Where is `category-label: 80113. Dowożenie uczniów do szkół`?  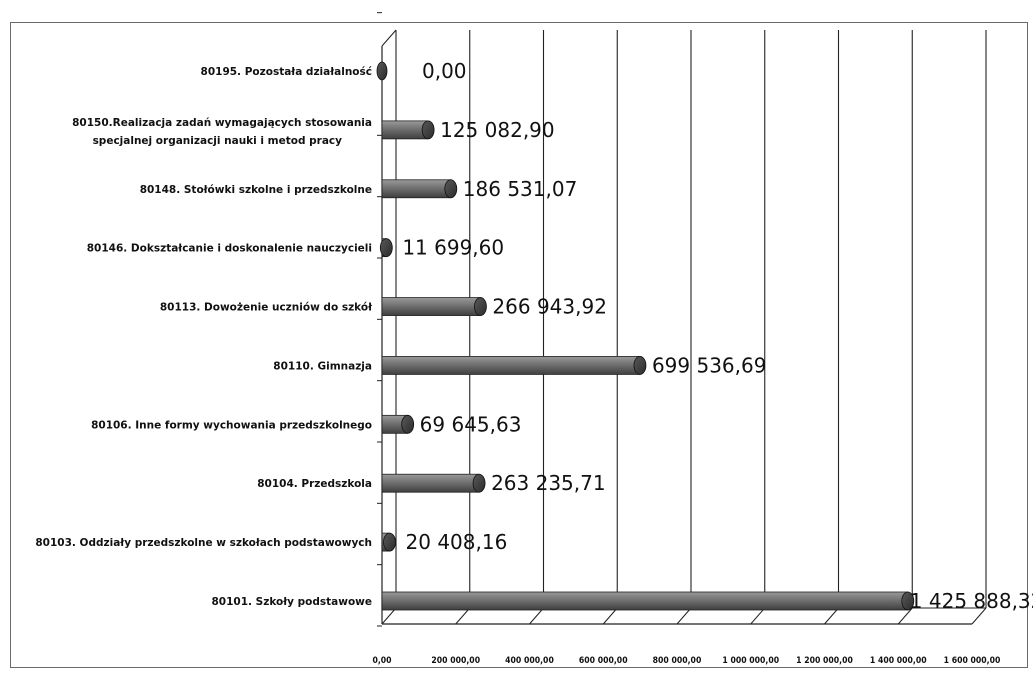
category-label: 80113. Dowożenie uczniów do szkół is located at coordinates (266, 308).